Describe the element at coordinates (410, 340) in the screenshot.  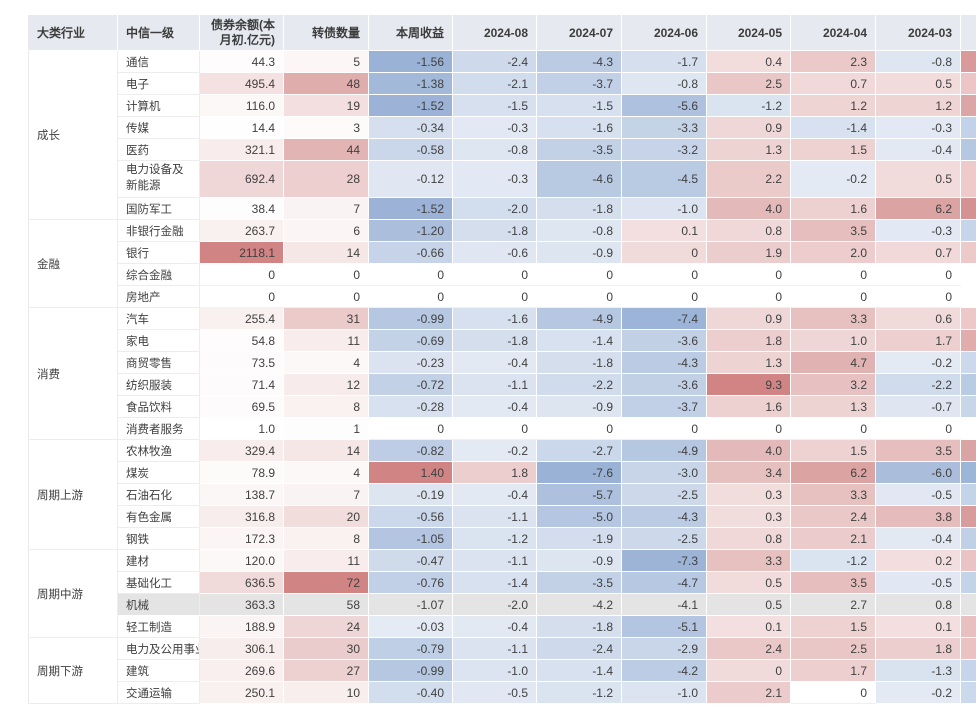
I see `week-return-cell: -0.69` at that location.